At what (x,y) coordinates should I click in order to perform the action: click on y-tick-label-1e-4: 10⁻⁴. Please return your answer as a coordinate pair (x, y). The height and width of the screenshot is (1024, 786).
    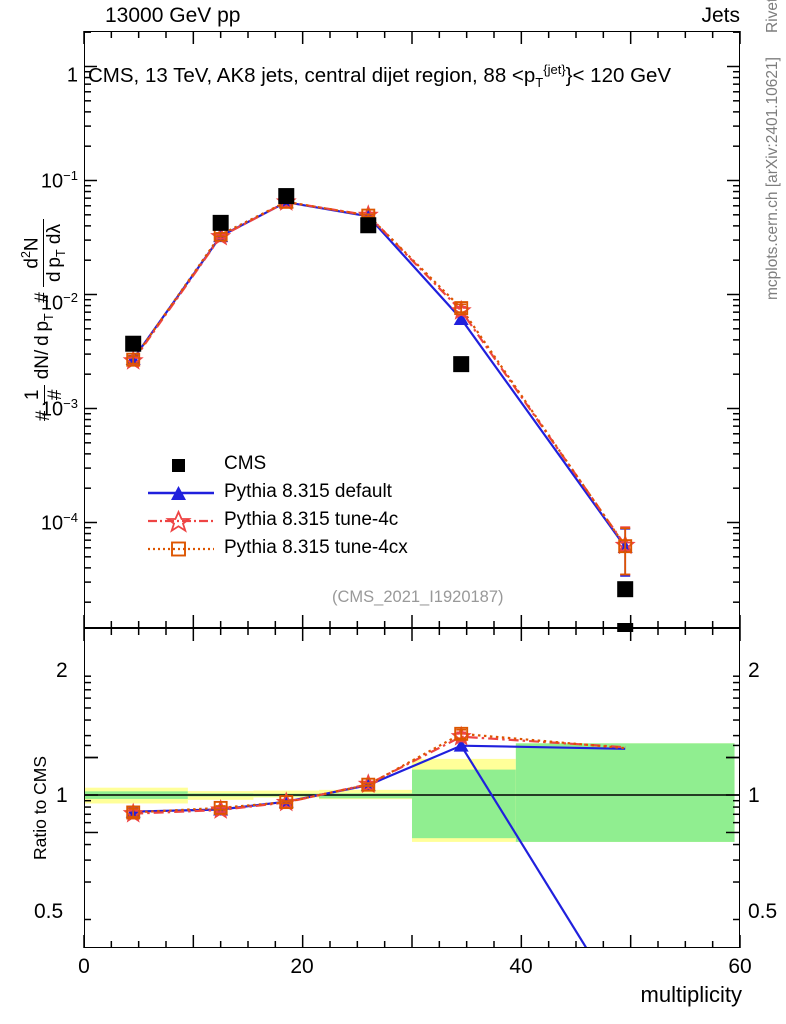
    Looking at the image, I should click on (59, 522).